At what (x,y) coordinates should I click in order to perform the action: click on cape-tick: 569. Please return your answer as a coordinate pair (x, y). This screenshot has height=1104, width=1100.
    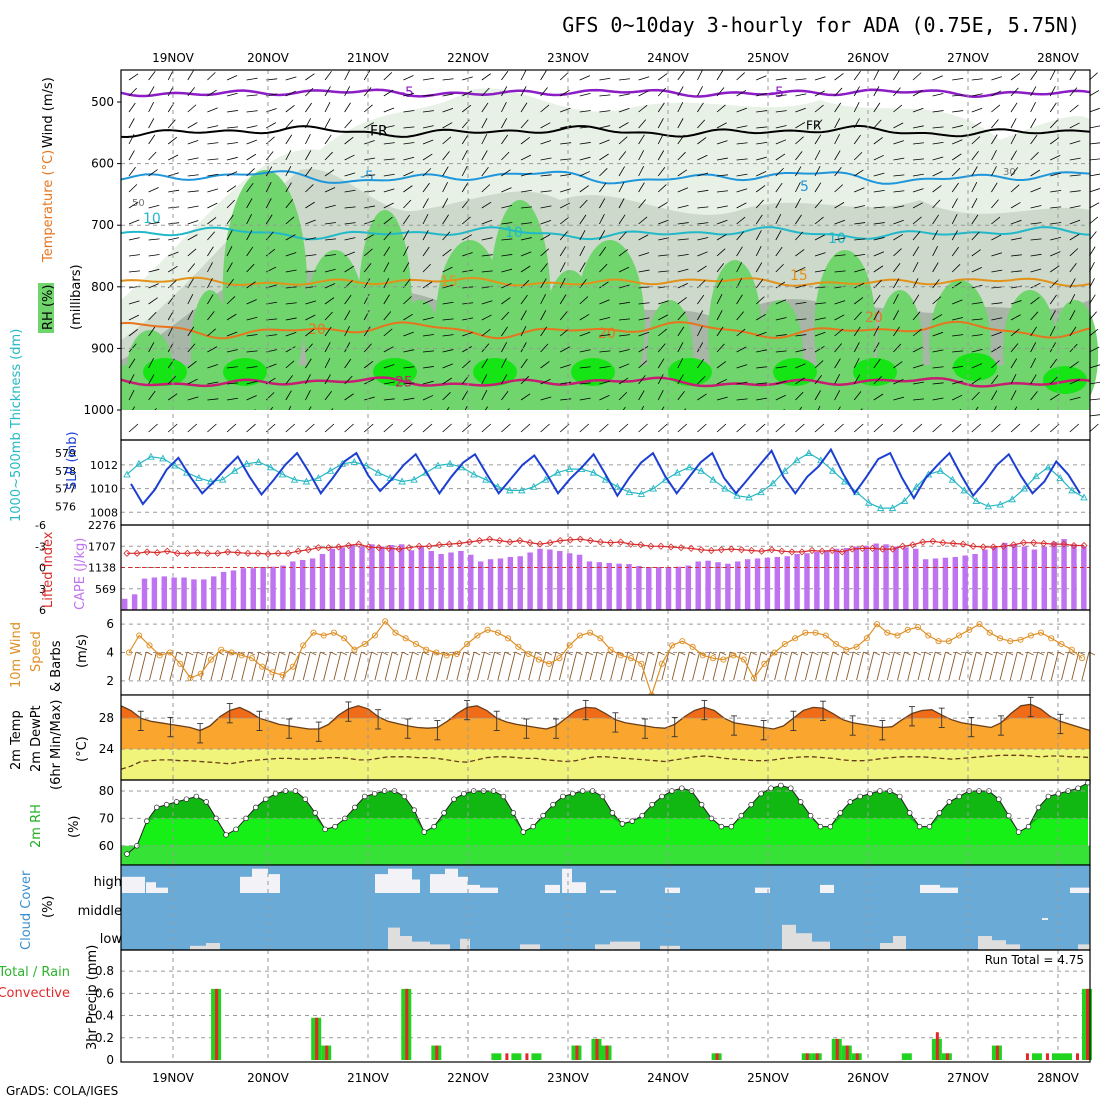
    Looking at the image, I should click on (105, 589).